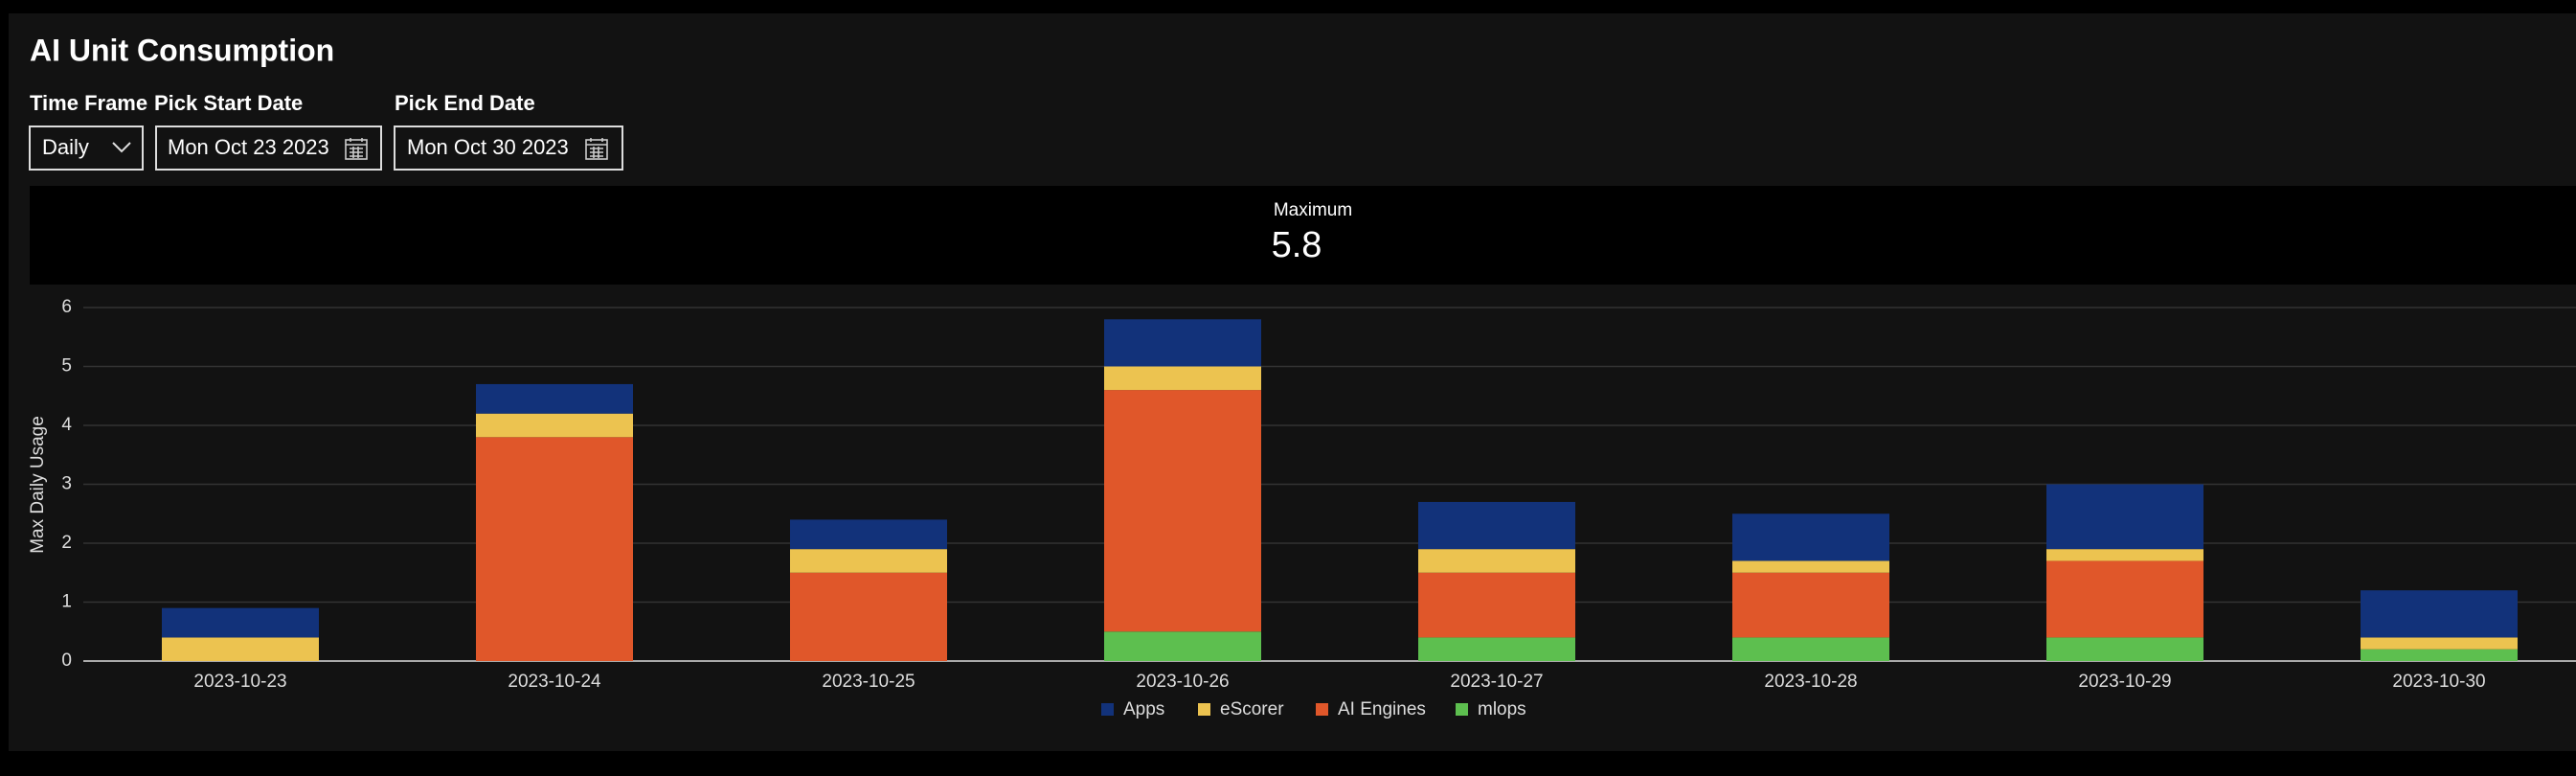 This screenshot has width=2576, height=776. Describe the element at coordinates (38, 485) in the screenshot. I see `y-axis-title: Max Daily Usage` at that location.